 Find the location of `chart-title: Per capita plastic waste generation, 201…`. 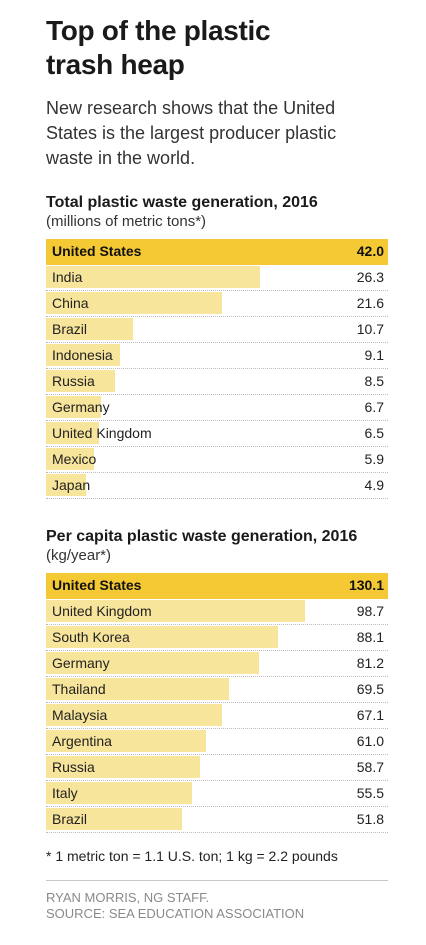

chart-title: Per capita plastic waste generation, 201… is located at coordinates (202, 536).